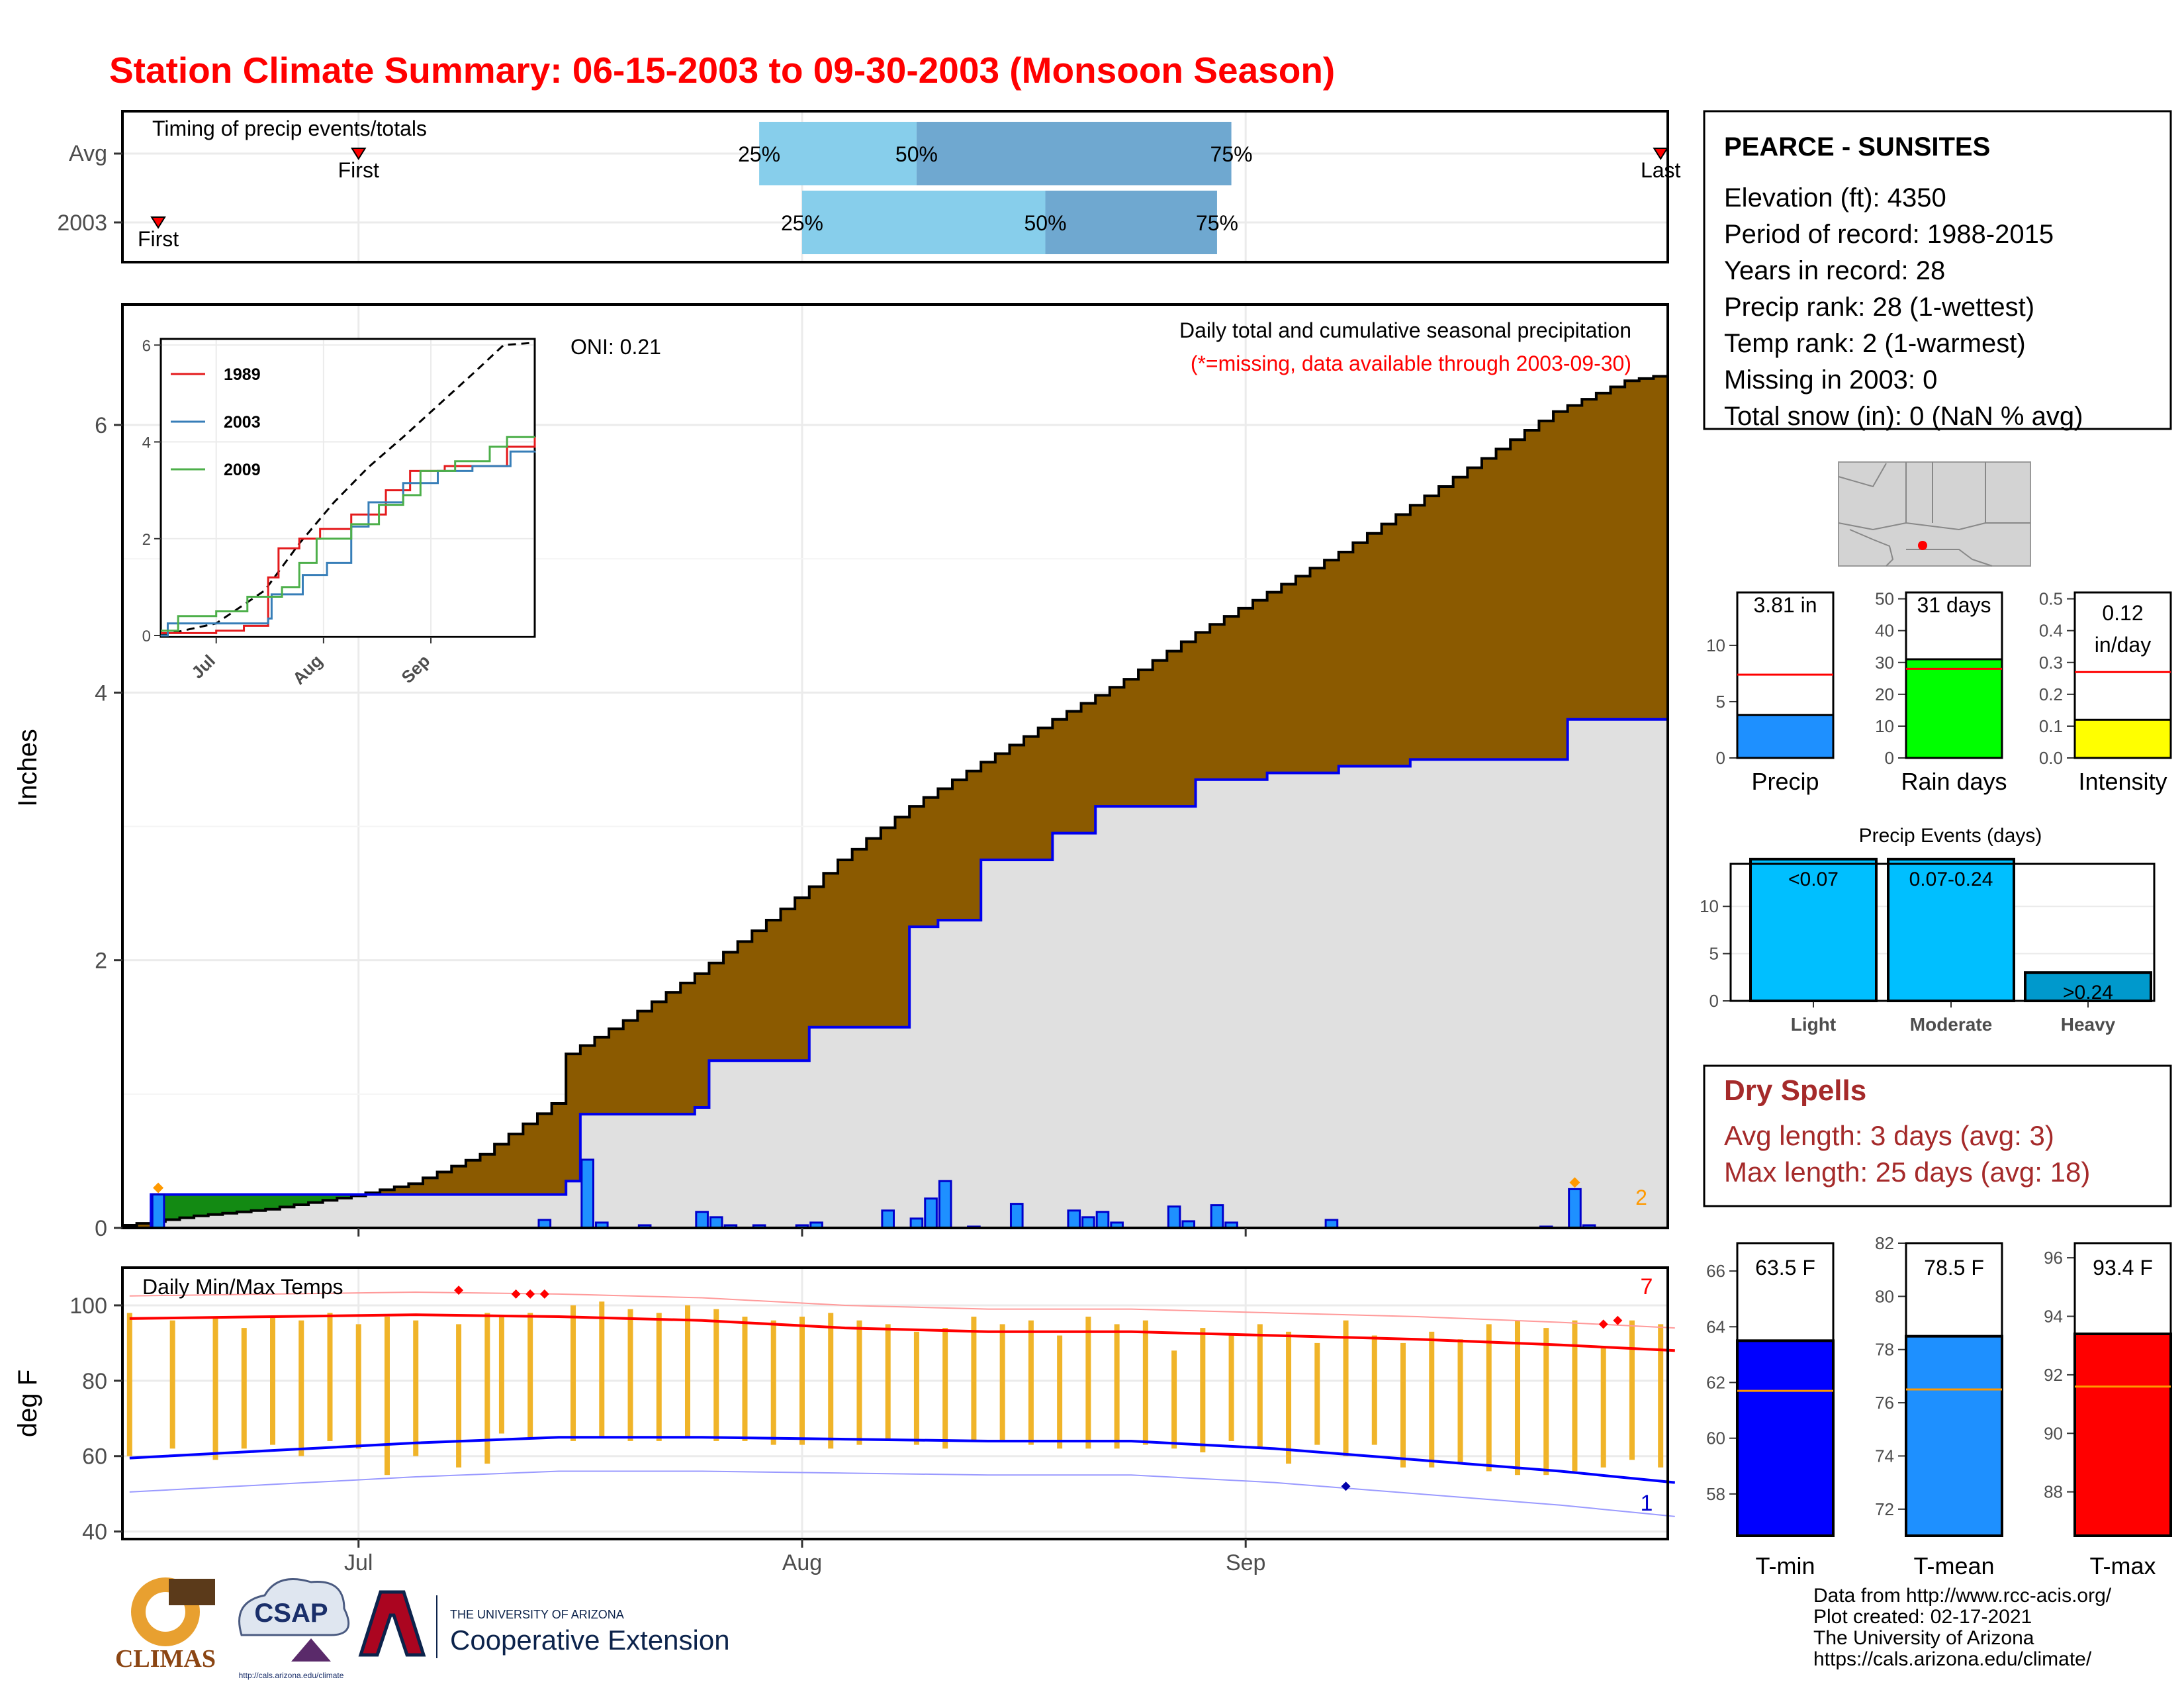  What do you see at coordinates (1885, 1243) in the screenshot?
I see `temp-summary-y-tick-label: 82` at bounding box center [1885, 1243].